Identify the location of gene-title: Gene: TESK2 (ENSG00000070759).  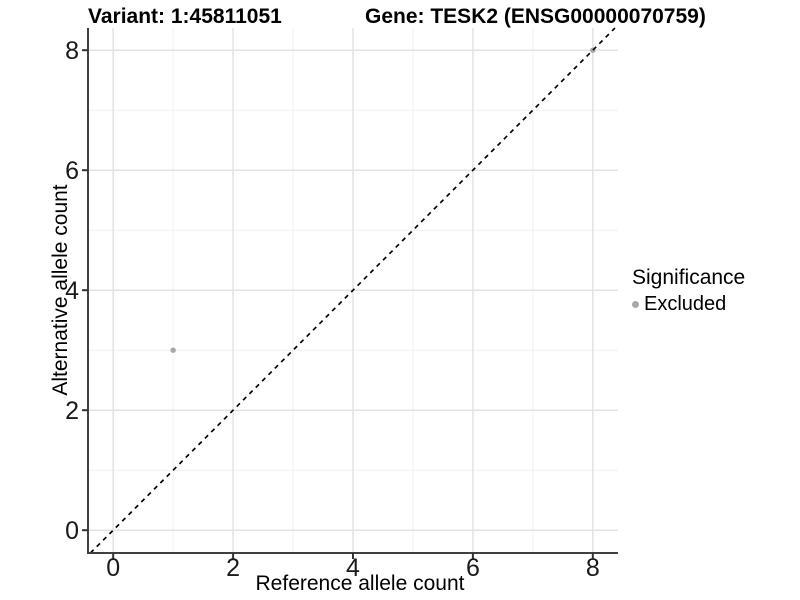
(535, 16).